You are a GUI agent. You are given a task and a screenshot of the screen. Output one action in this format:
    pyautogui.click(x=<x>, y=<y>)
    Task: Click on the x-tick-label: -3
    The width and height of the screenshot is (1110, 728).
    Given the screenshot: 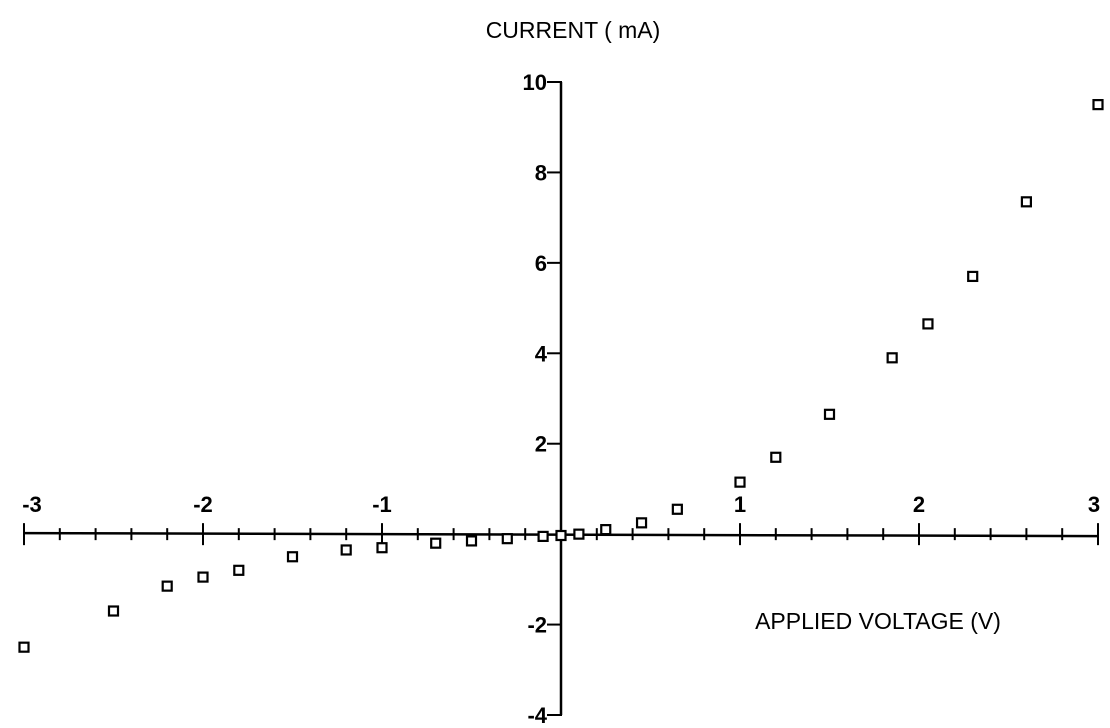 What is the action you would take?
    pyautogui.click(x=32, y=504)
    